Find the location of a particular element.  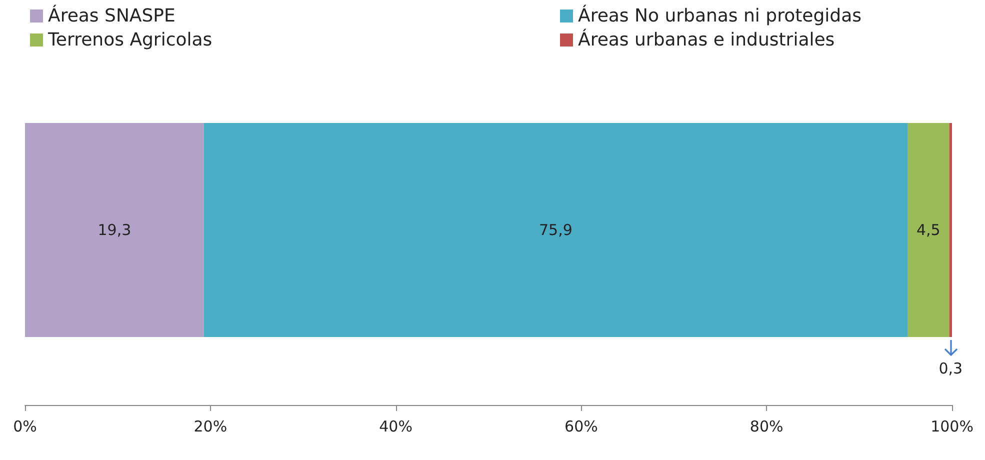

legend-label: Áreas SNASPE is located at coordinates (112, 15).